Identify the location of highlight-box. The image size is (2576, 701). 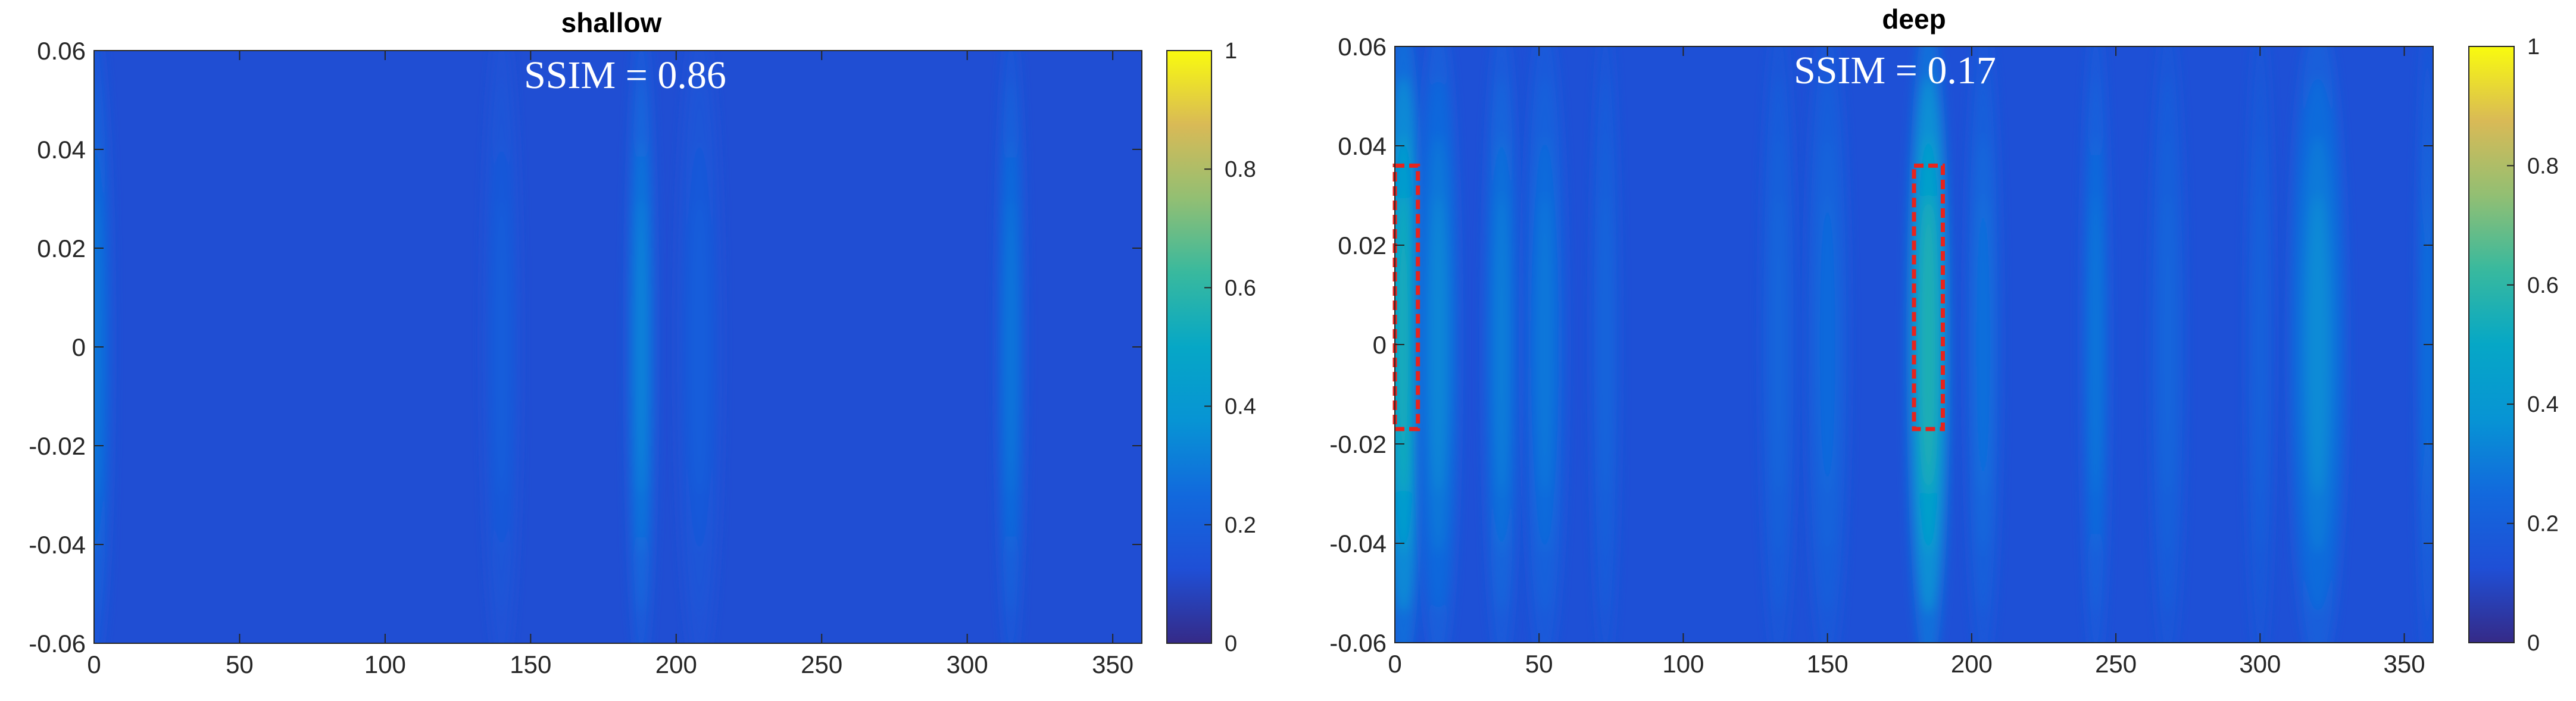
(1928, 297).